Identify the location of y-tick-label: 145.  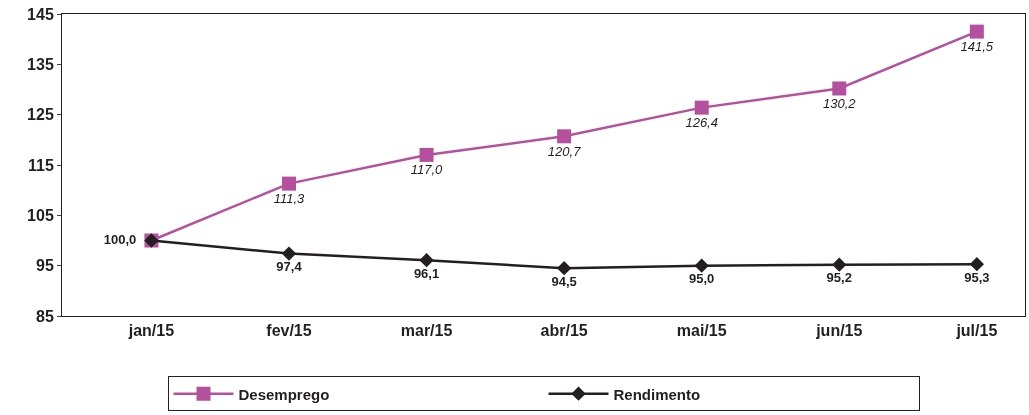
(40, 14).